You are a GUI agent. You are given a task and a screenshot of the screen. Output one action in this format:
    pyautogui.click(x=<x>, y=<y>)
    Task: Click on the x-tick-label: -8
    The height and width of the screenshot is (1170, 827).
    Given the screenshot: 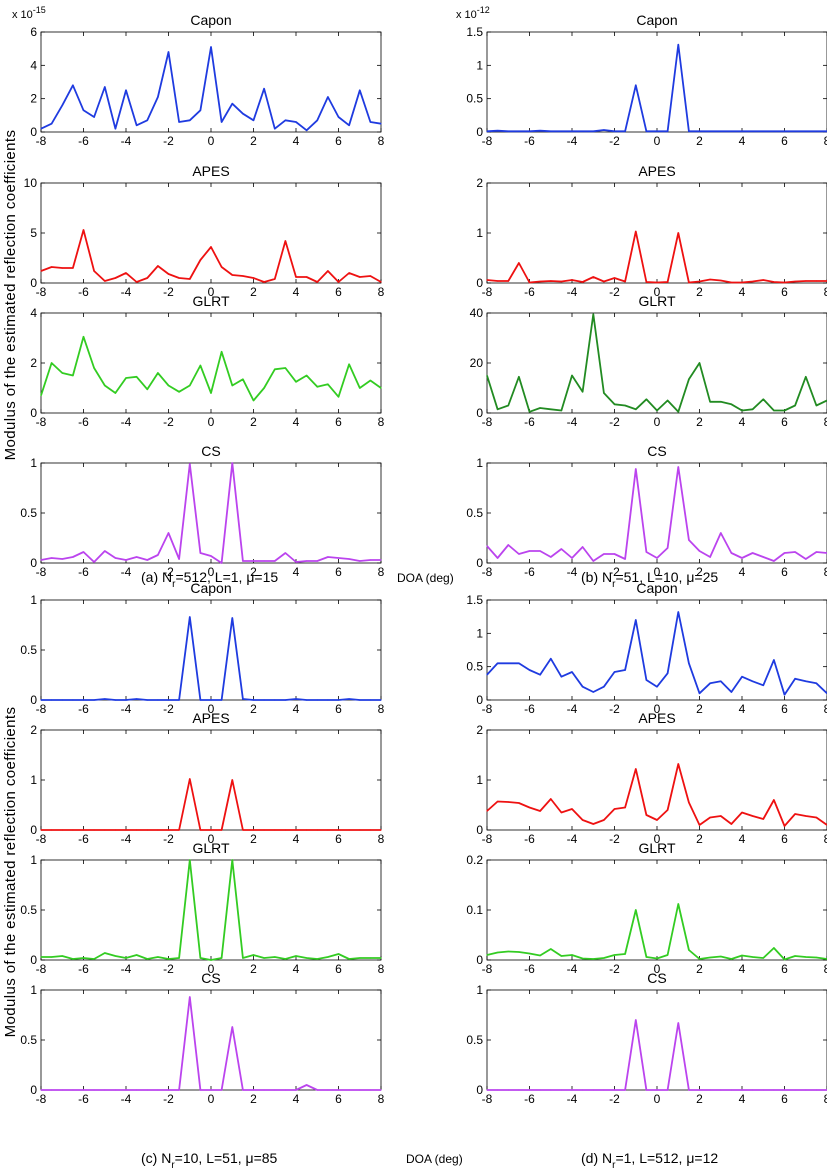 What is the action you would take?
    pyautogui.click(x=41, y=572)
    